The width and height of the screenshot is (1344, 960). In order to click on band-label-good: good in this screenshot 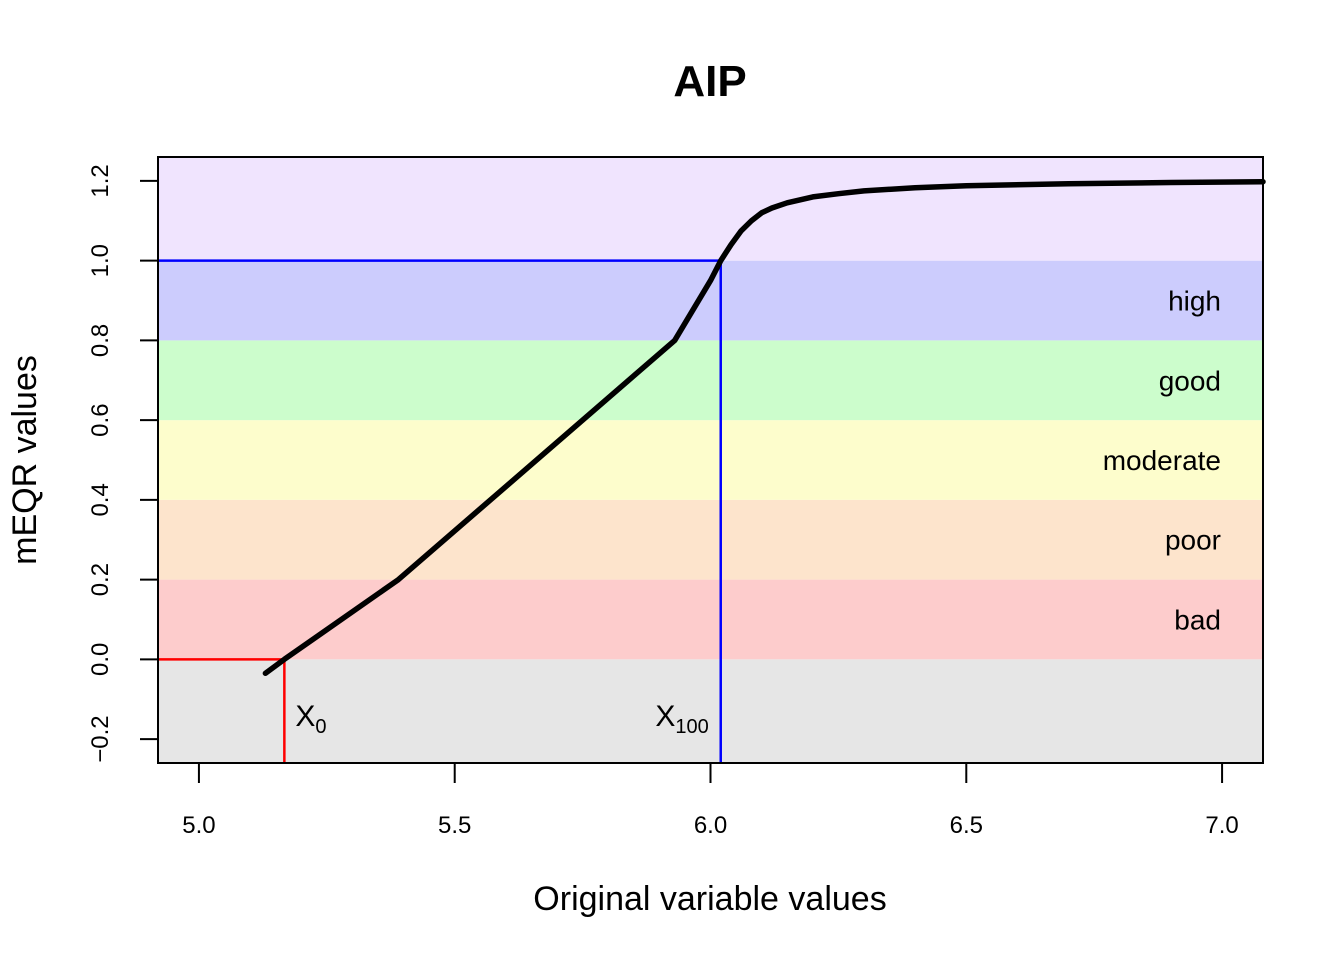, I will do `click(1190, 380)`.